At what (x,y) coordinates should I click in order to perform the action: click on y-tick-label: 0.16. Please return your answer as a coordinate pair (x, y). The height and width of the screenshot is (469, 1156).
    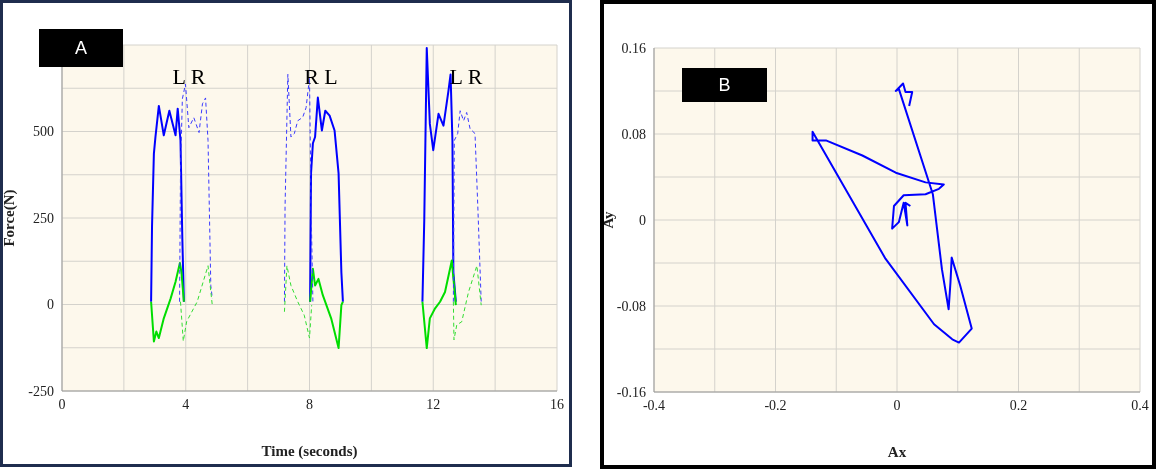
    Looking at the image, I should click on (633, 48).